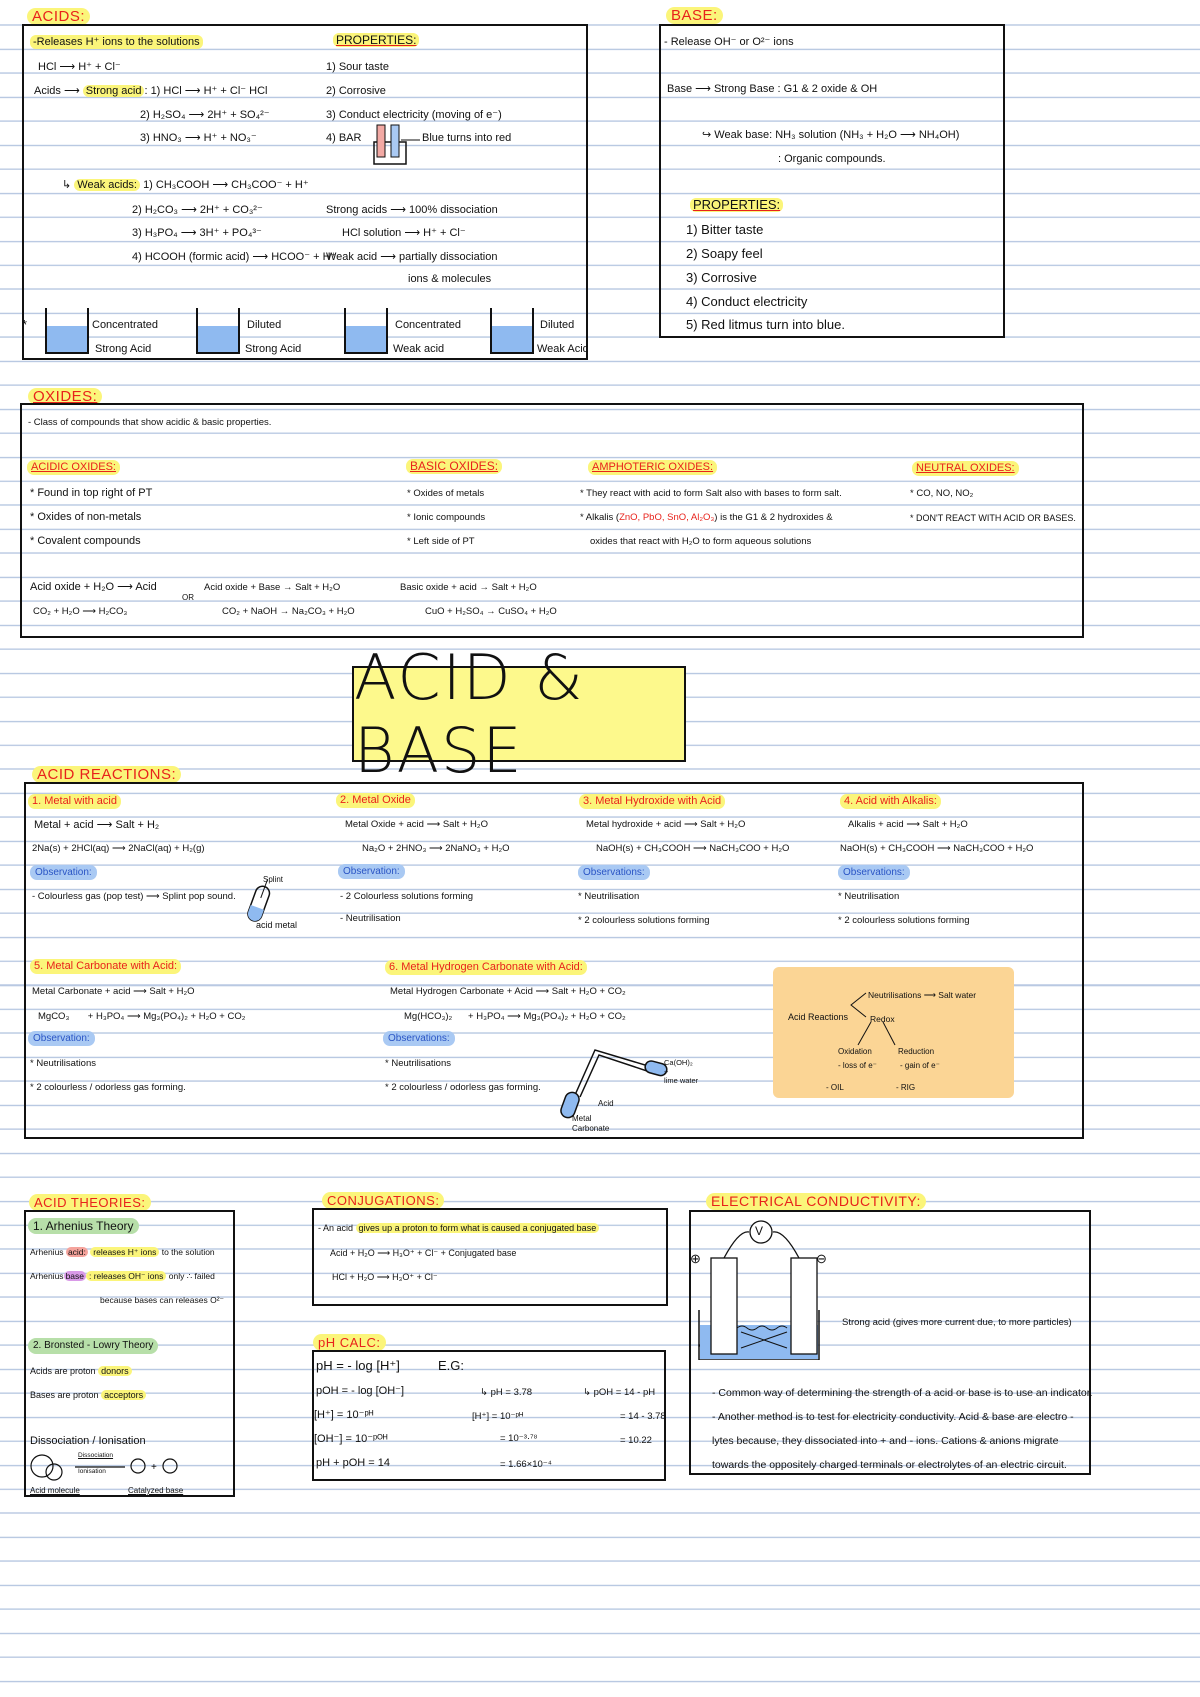  What do you see at coordinates (344, 138) in the screenshot?
I see `acid-property: 4) BAR` at bounding box center [344, 138].